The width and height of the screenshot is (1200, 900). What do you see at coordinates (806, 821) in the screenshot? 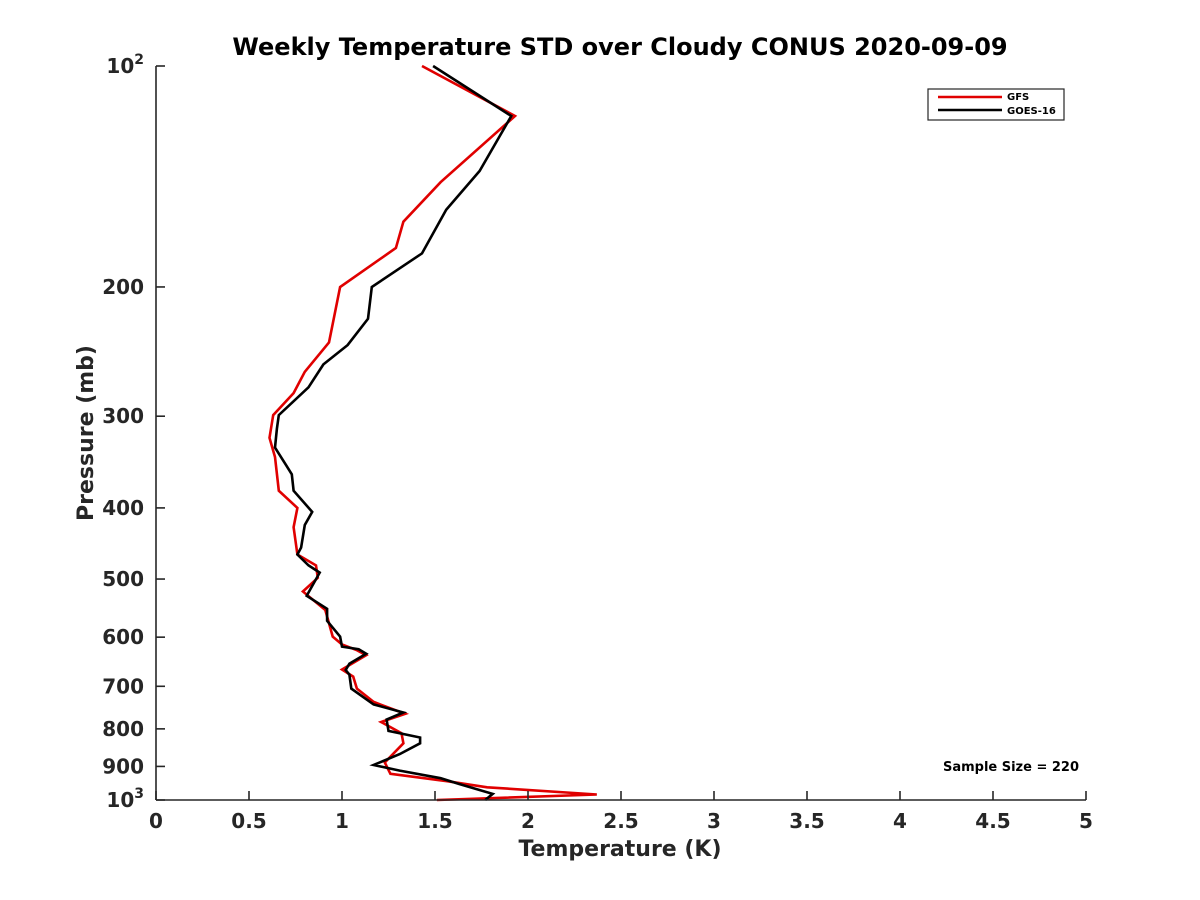
I see `x-tick-label: 3.5` at bounding box center [806, 821].